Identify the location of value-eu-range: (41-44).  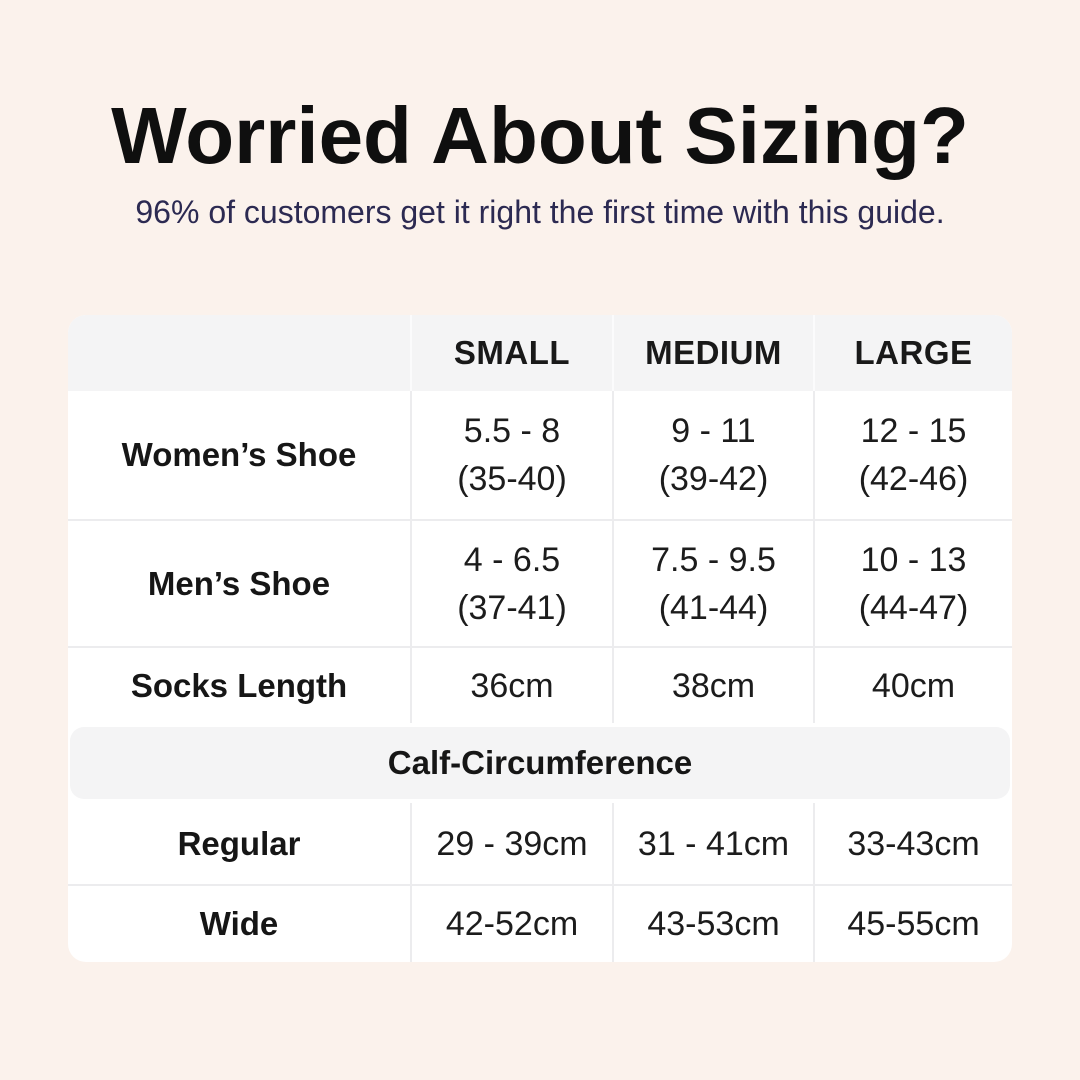
(713, 607).